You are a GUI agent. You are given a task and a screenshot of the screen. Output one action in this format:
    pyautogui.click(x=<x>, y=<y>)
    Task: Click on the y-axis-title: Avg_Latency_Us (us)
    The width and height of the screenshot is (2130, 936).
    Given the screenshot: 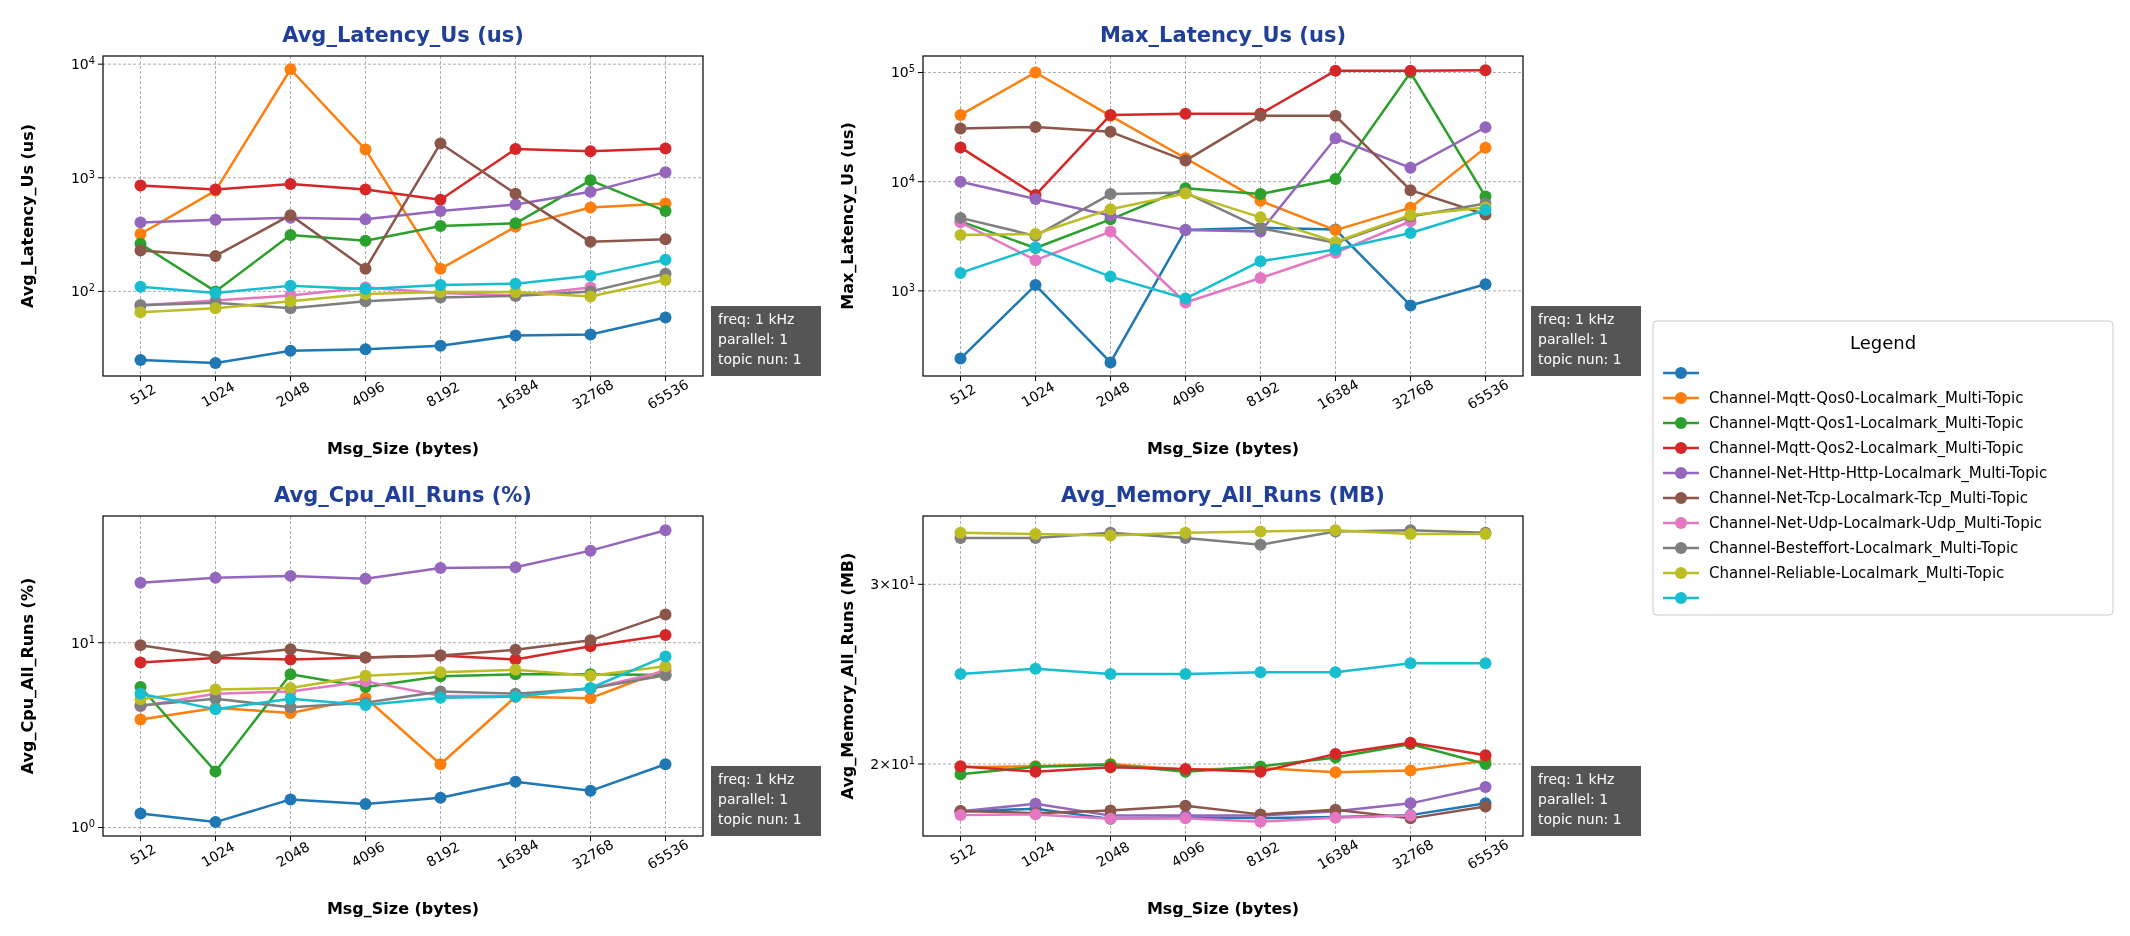 What is the action you would take?
    pyautogui.click(x=27, y=216)
    